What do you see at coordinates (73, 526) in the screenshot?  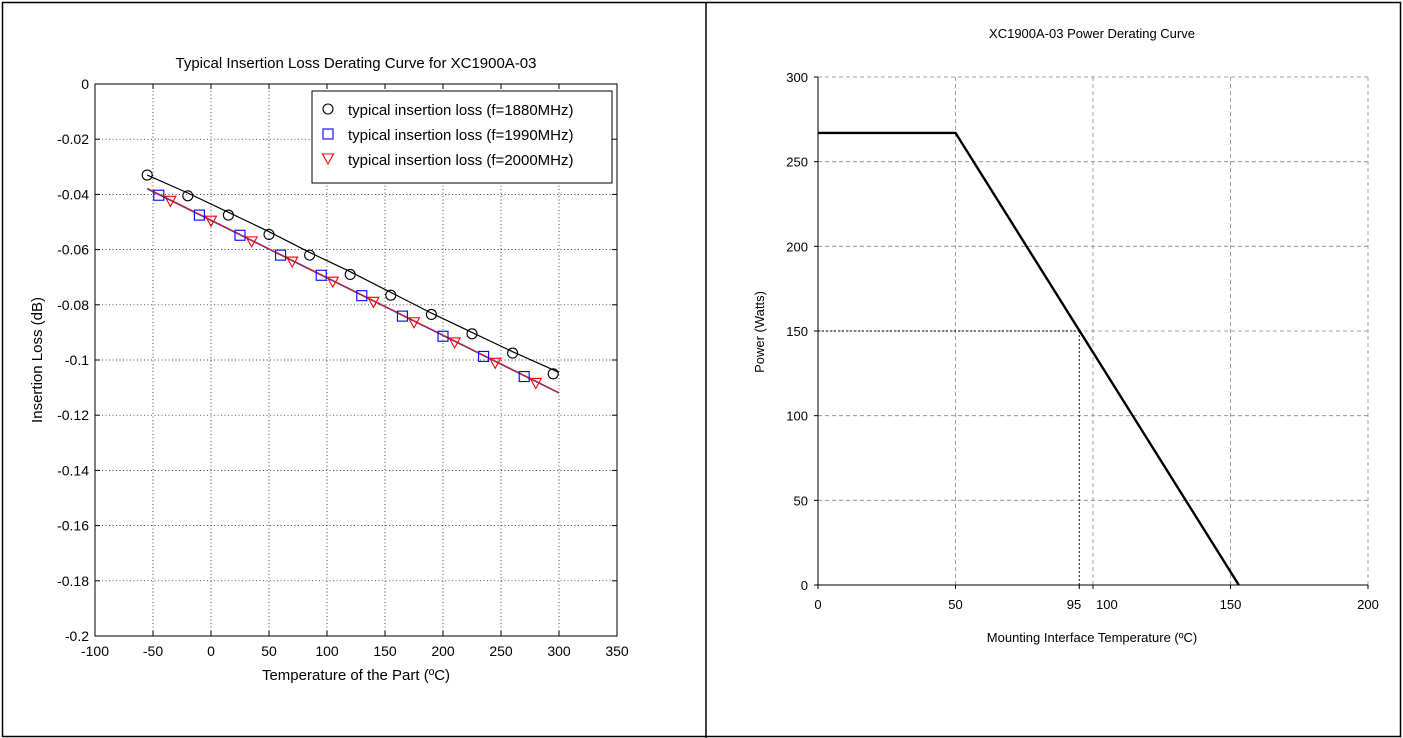 I see `y-tick-label: -0.16` at bounding box center [73, 526].